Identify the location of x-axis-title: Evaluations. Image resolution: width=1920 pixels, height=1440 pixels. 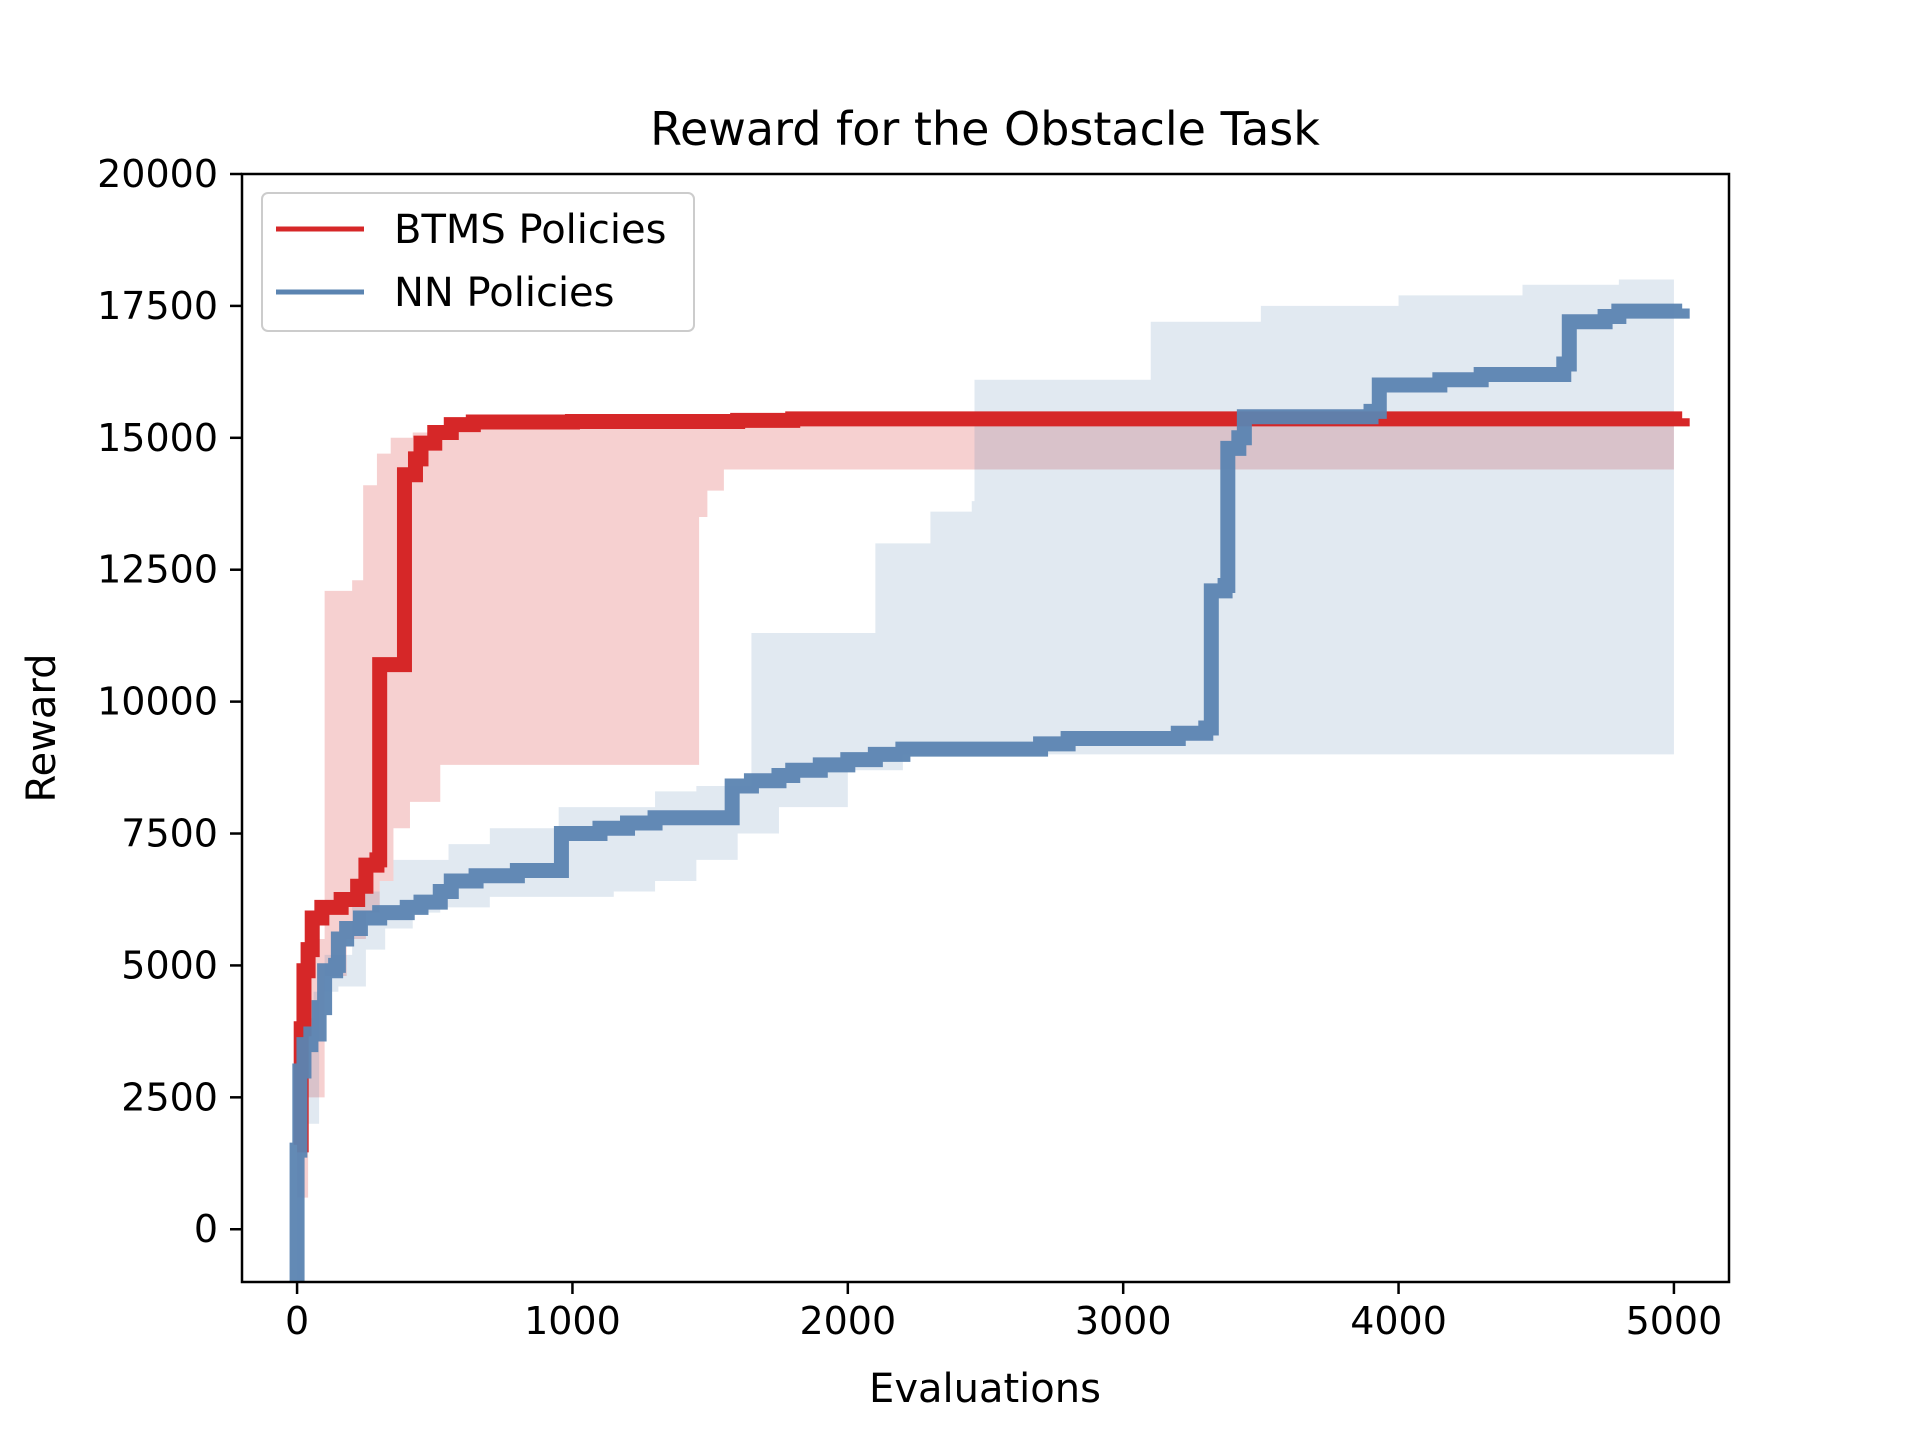
(985, 1389).